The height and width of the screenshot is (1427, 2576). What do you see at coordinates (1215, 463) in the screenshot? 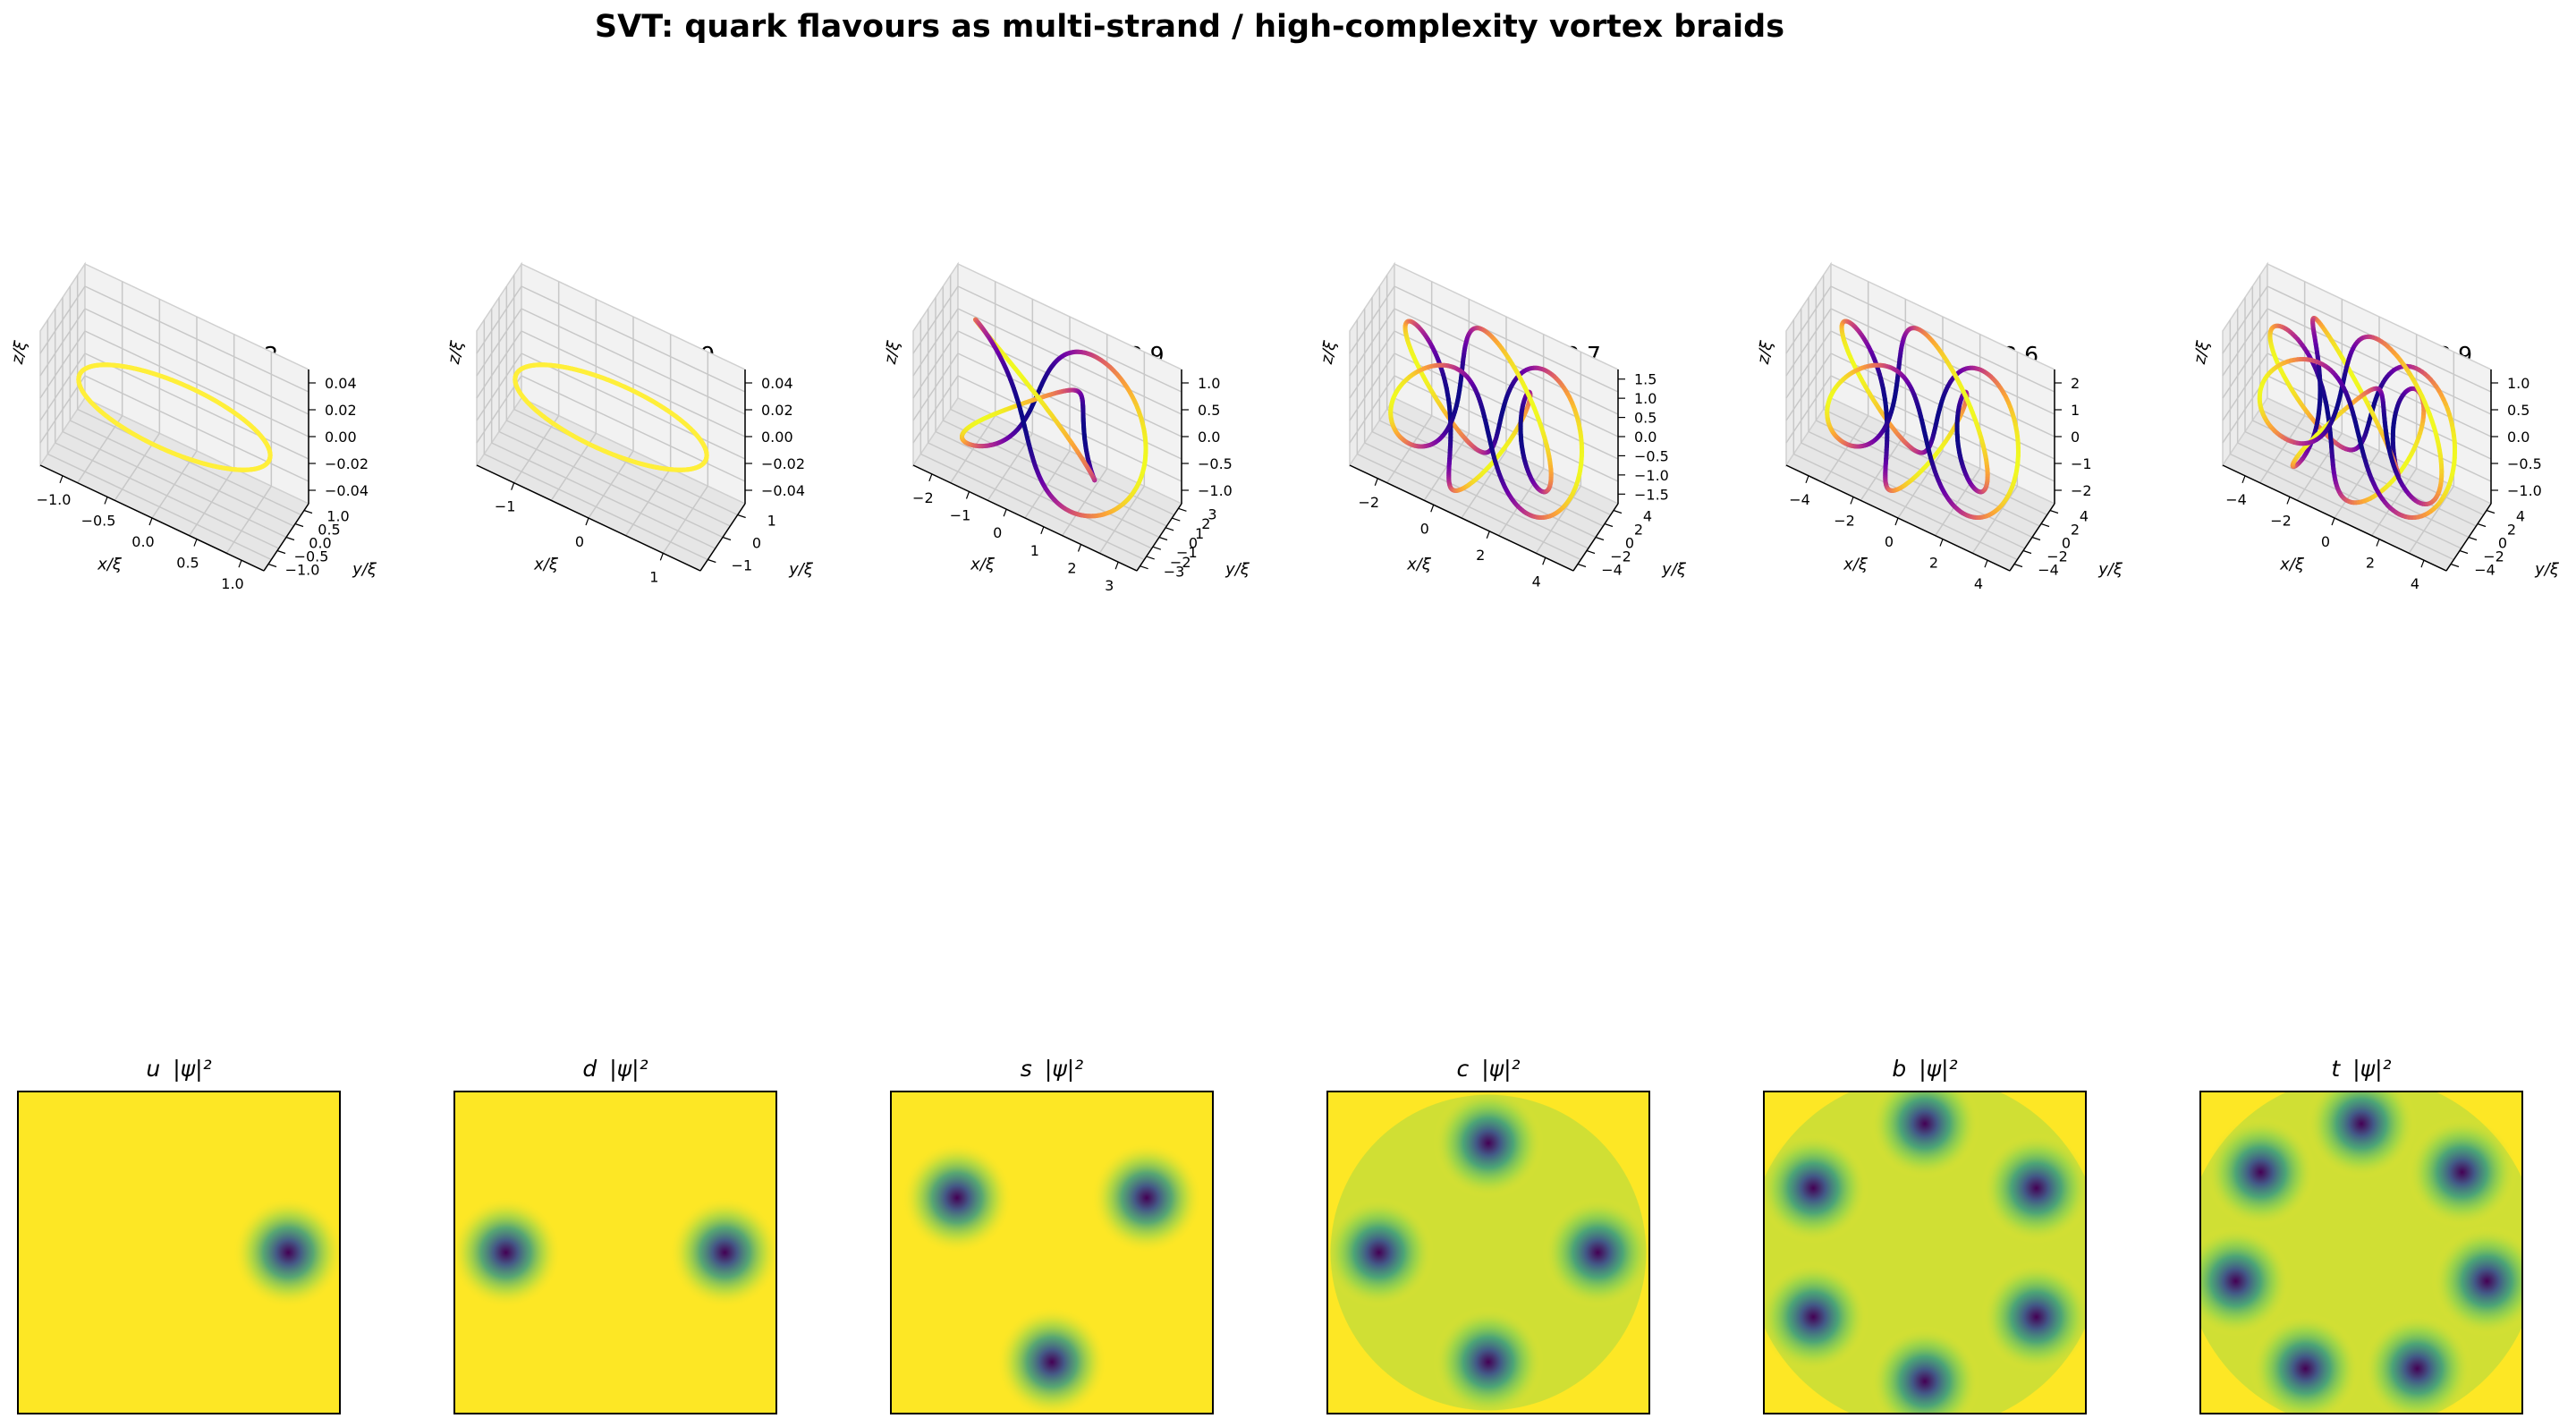
I see `z-tick-label: −0.5` at bounding box center [1215, 463].